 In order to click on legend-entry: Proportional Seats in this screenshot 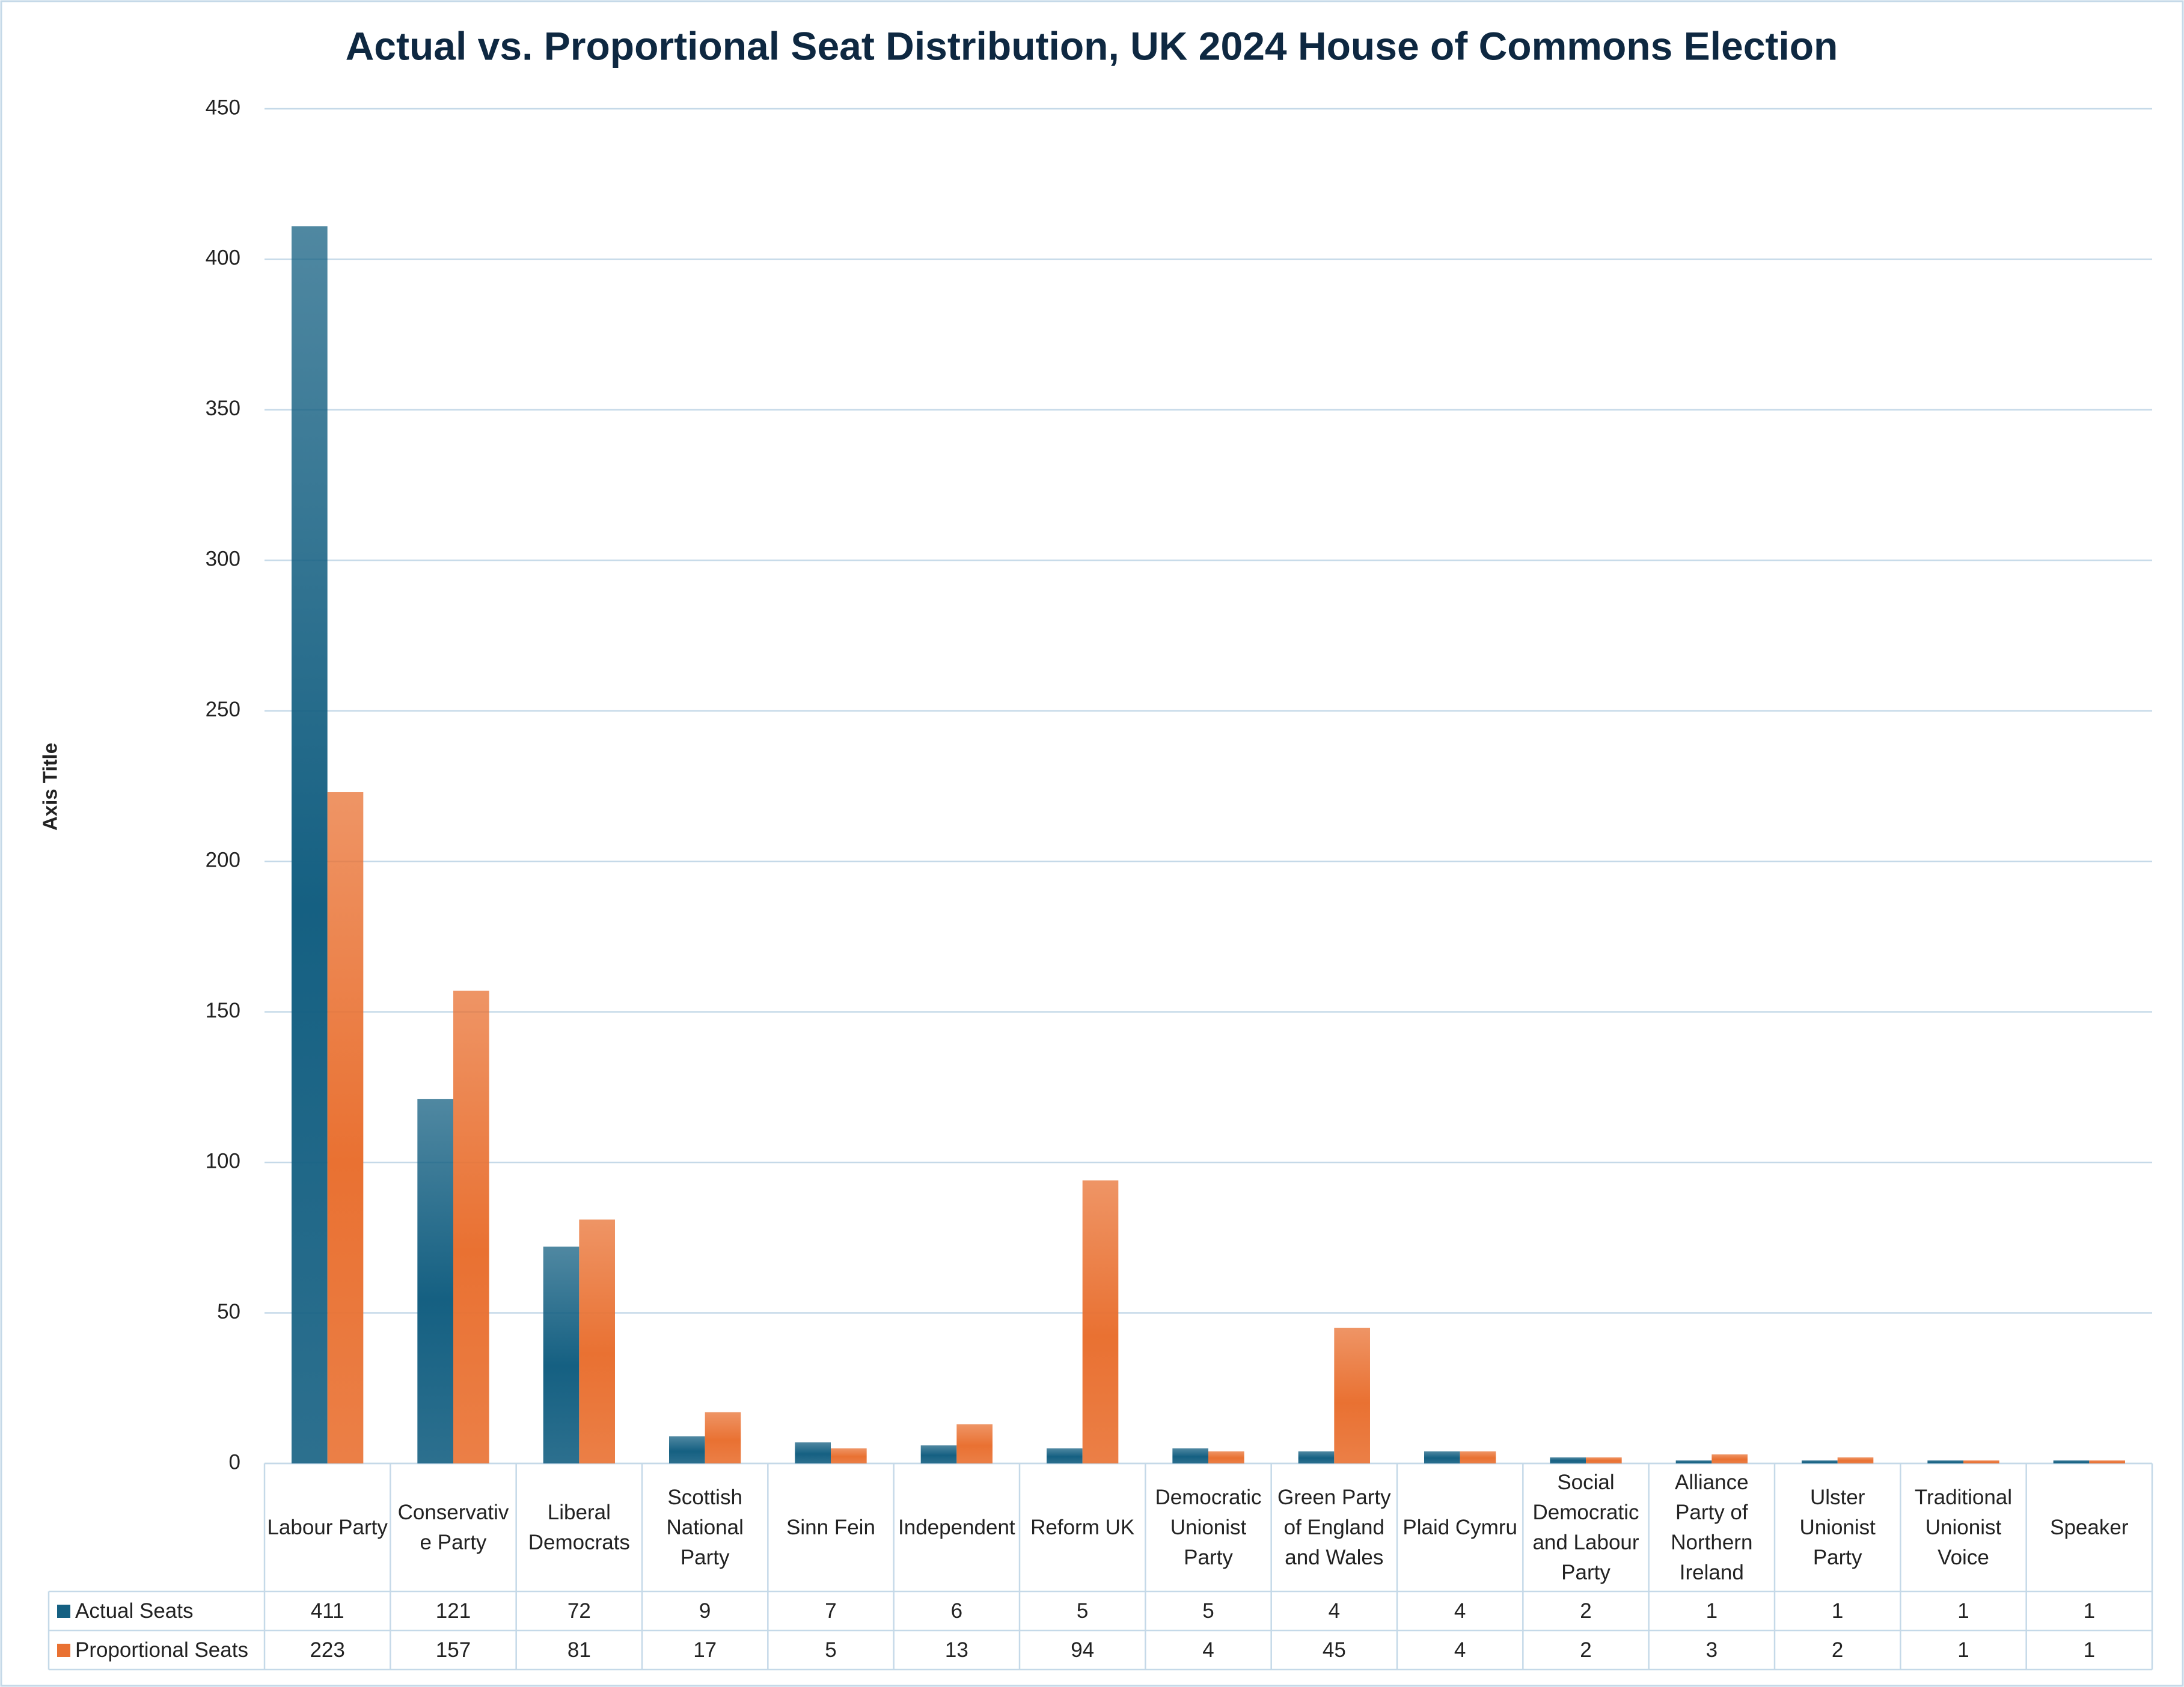, I will do `click(157, 1650)`.